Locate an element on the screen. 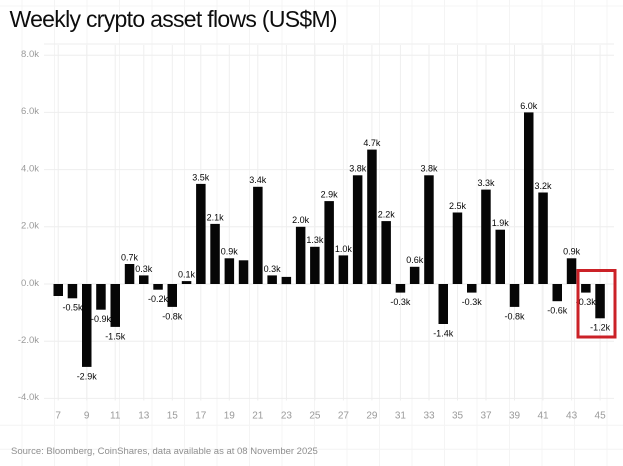  svg-text: 1.3k is located at coordinates (315, 240).